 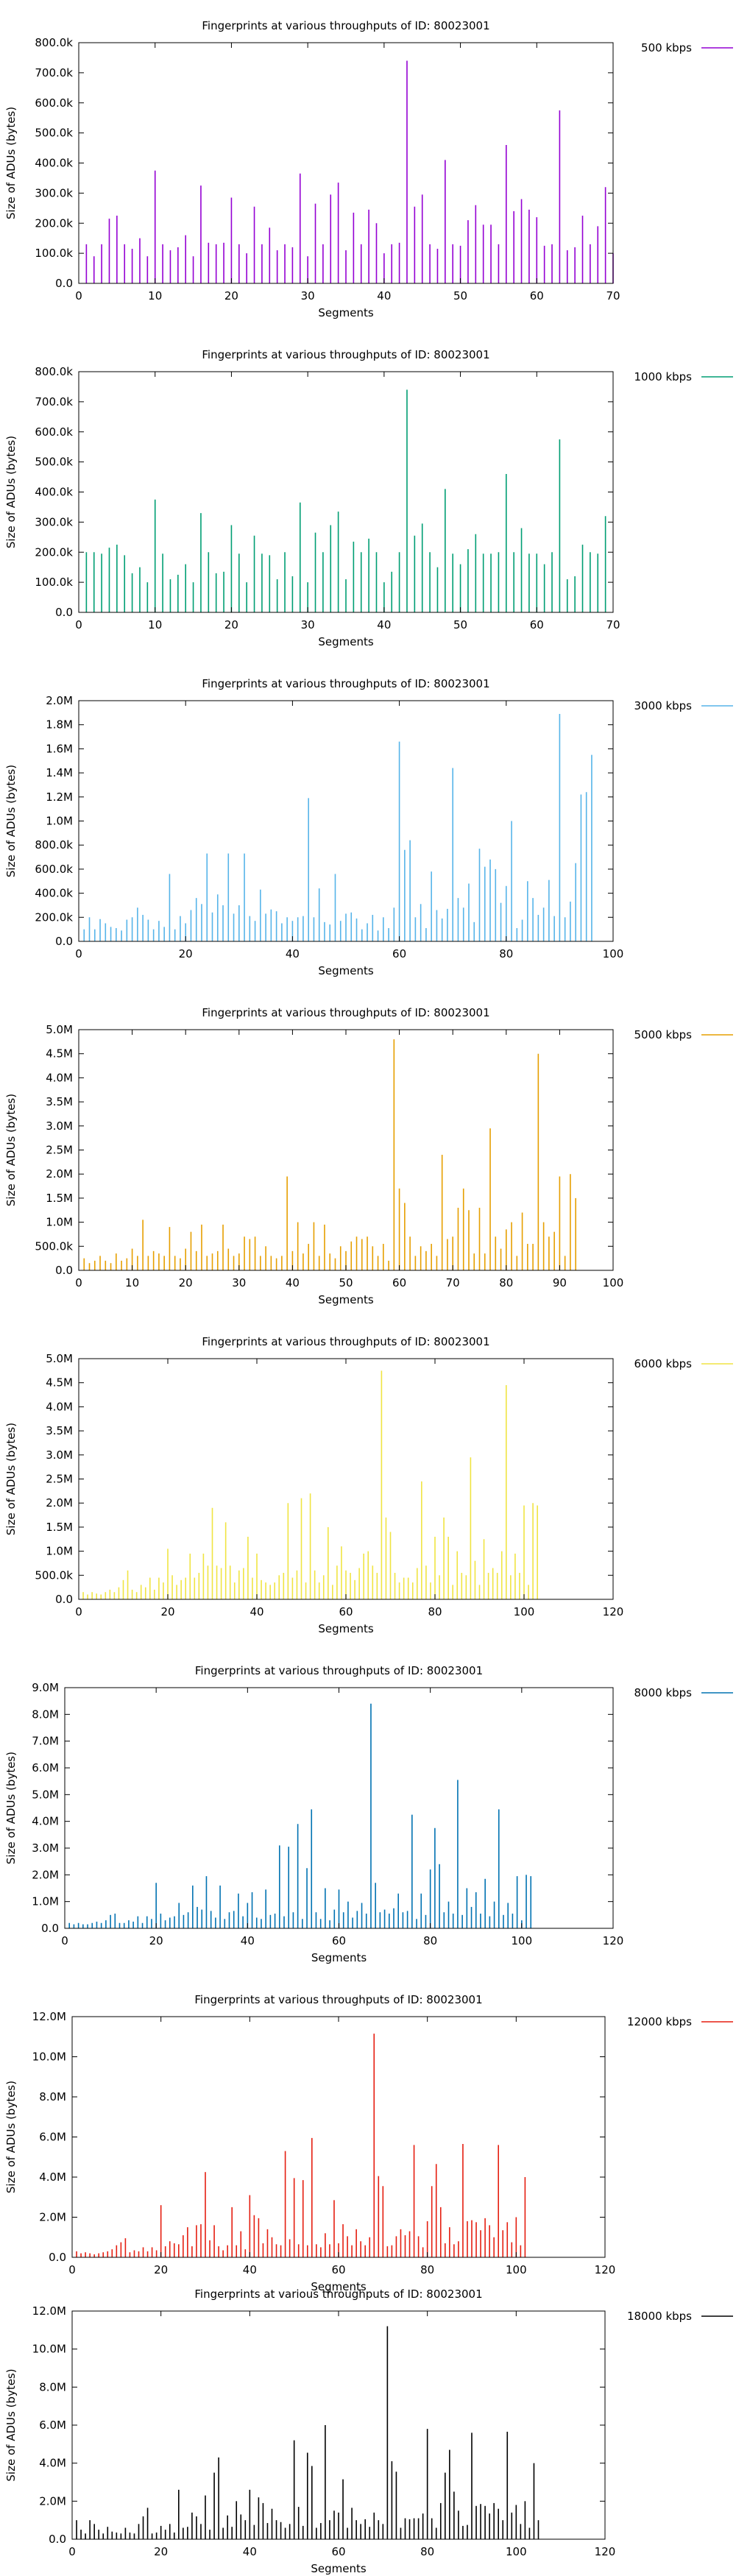 I want to click on y-tick-label: 2.0M, so click(x=52, y=2217).